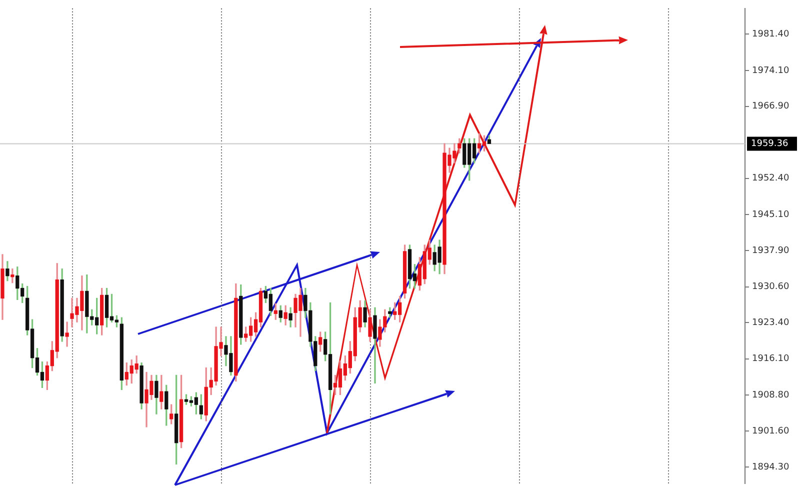 This screenshot has height=492, width=800. What do you see at coordinates (771, 323) in the screenshot?
I see `y-tick-label: 1923.40` at bounding box center [771, 323].